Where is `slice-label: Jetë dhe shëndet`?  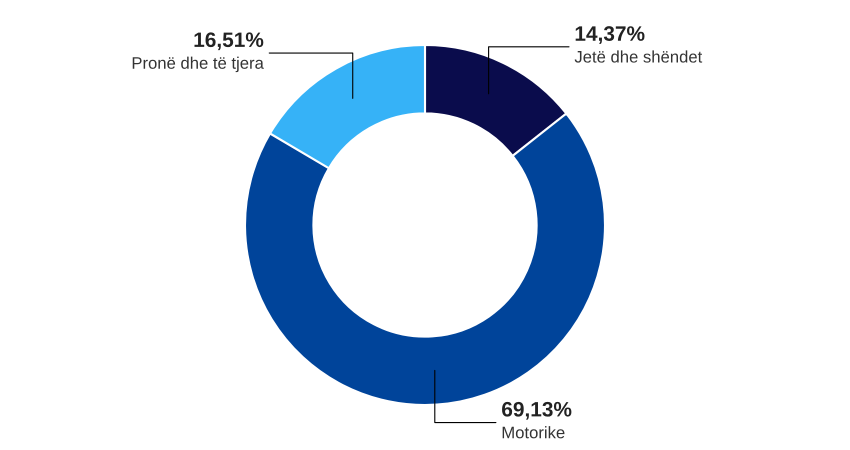
slice-label: Jetë dhe shëndet is located at coordinates (638, 56).